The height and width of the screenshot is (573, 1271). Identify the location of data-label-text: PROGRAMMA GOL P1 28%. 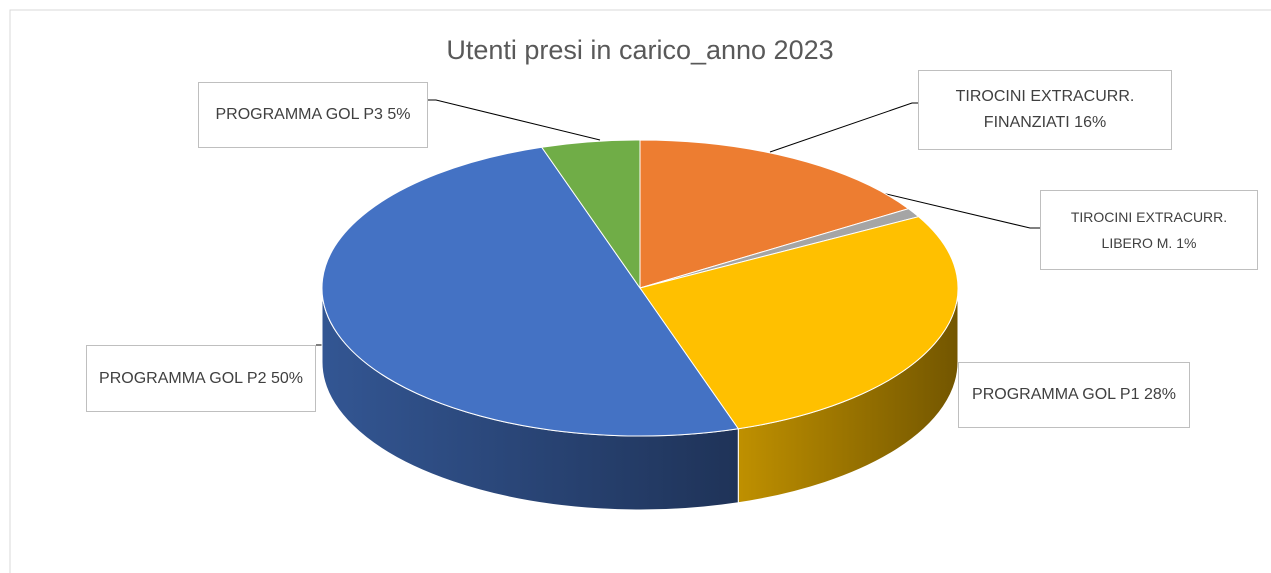
(1074, 395).